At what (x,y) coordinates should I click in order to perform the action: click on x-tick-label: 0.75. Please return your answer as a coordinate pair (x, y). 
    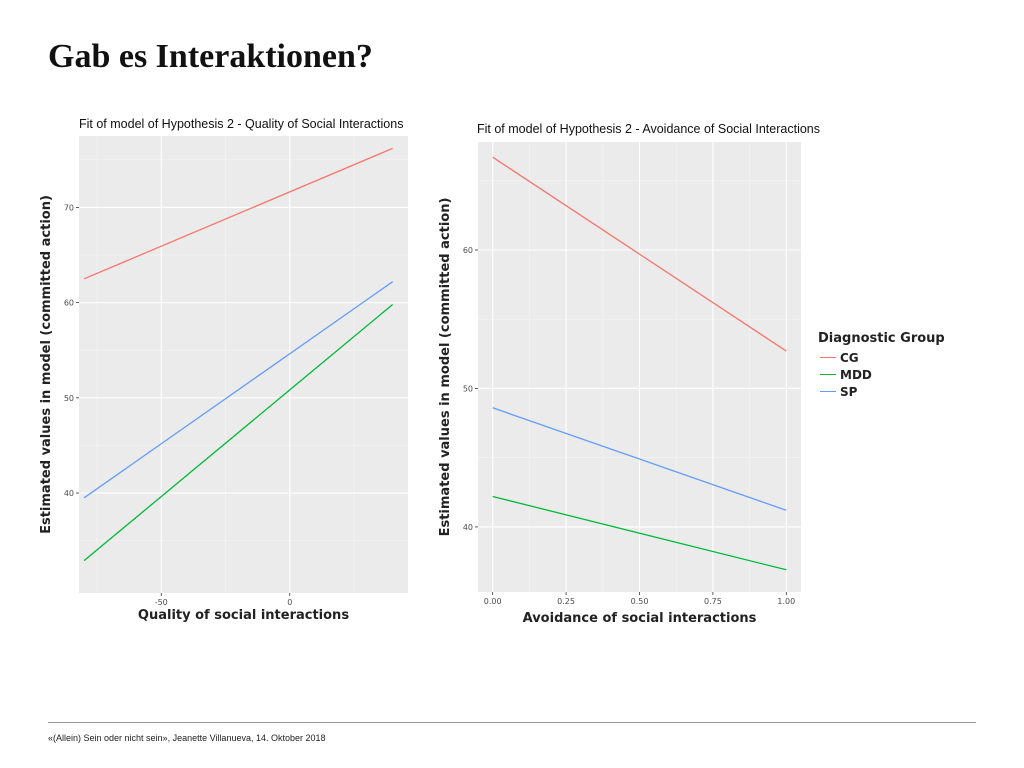
    Looking at the image, I should click on (713, 601).